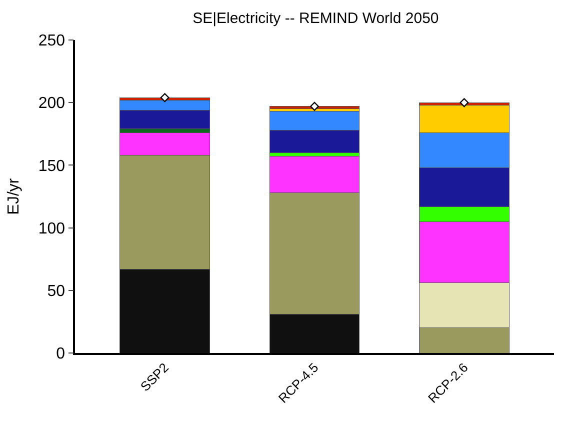 This screenshot has height=423, width=574. What do you see at coordinates (314, 108) in the screenshot?
I see `bar` at bounding box center [314, 108].